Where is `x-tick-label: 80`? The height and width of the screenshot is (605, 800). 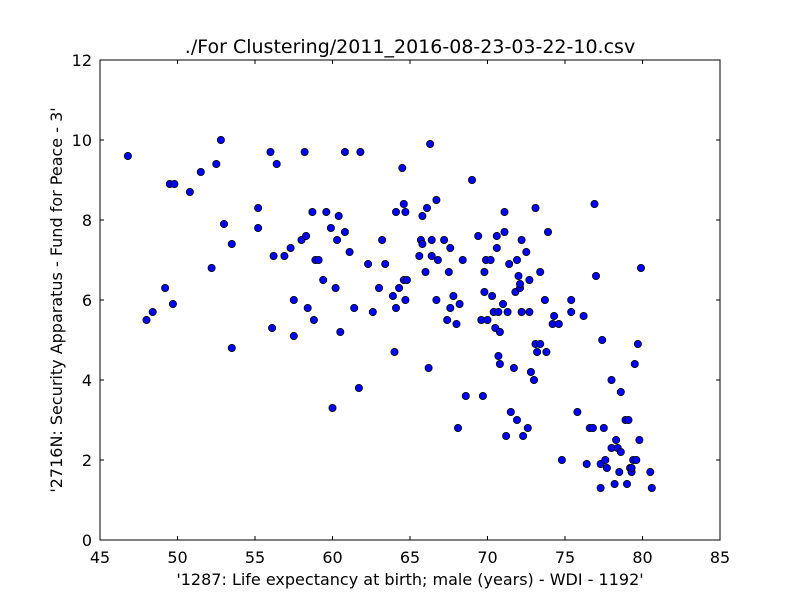
x-tick-label: 80 is located at coordinates (642, 557).